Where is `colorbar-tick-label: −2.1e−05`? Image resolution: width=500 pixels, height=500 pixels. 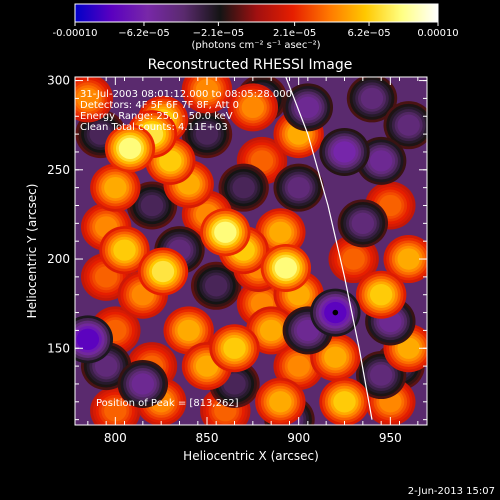 colorbar-tick-label: −2.1e−05 is located at coordinates (219, 33).